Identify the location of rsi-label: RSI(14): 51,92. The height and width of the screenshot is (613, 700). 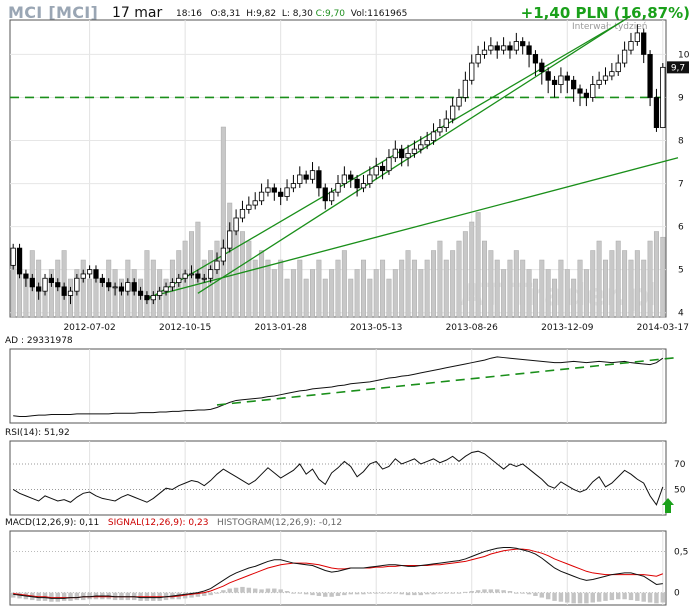
(37, 433).